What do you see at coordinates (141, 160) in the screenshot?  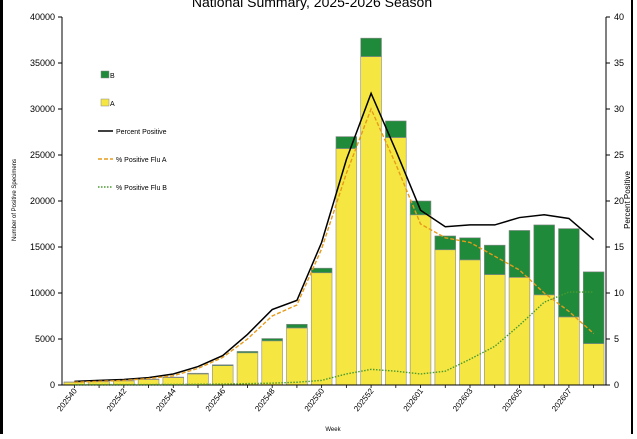 I see `legend-label-positive-flu-a: % Positive Flu A` at bounding box center [141, 160].